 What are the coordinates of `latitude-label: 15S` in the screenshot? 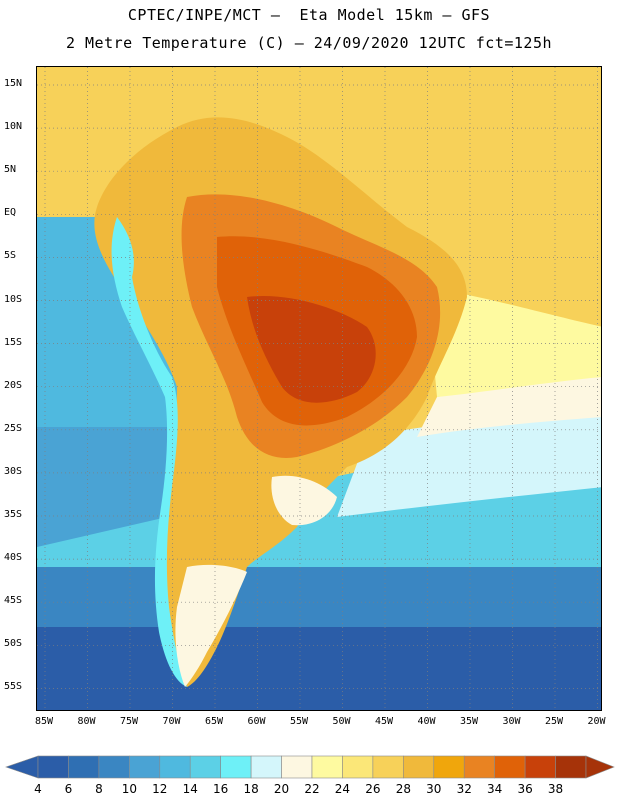 It's located at (13, 342).